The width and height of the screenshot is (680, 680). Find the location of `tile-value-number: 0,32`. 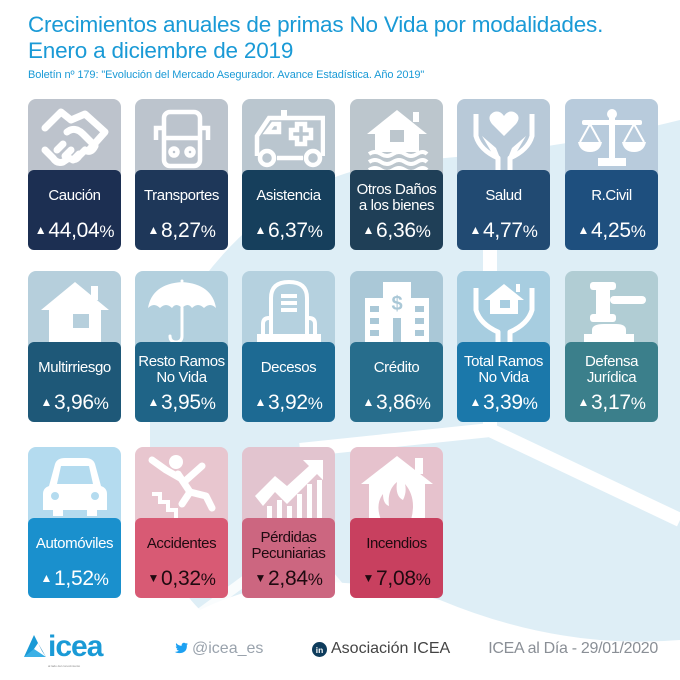

tile-value-number: 0,32 is located at coordinates (181, 578).